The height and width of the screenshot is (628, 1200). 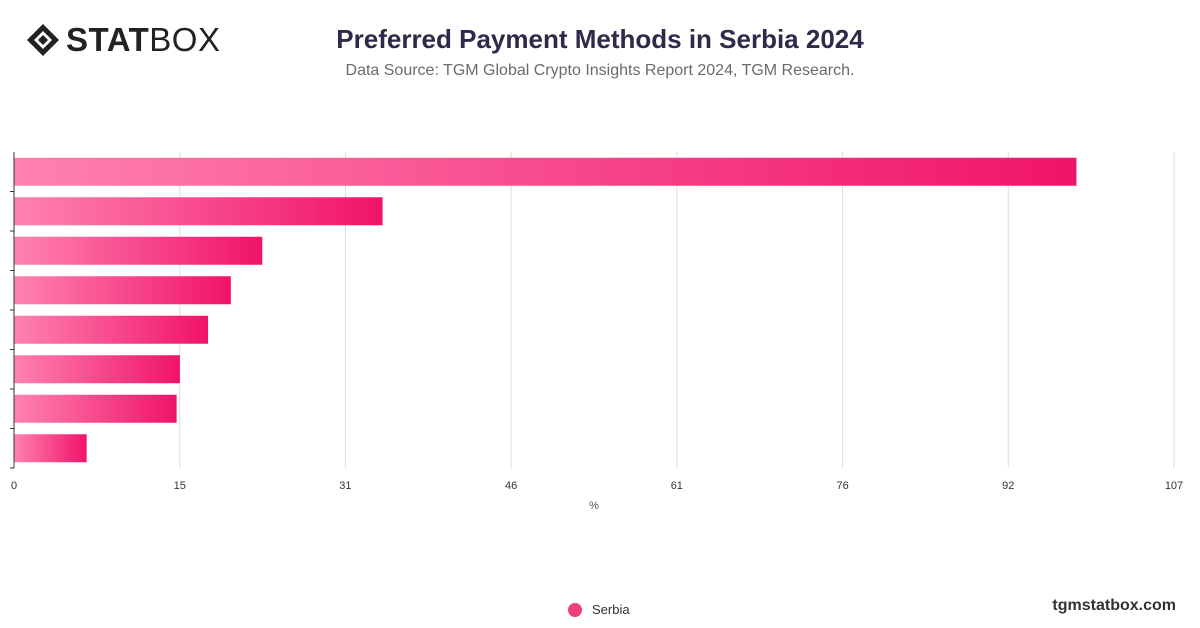 I want to click on legend-swatch, so click(x=575, y=609).